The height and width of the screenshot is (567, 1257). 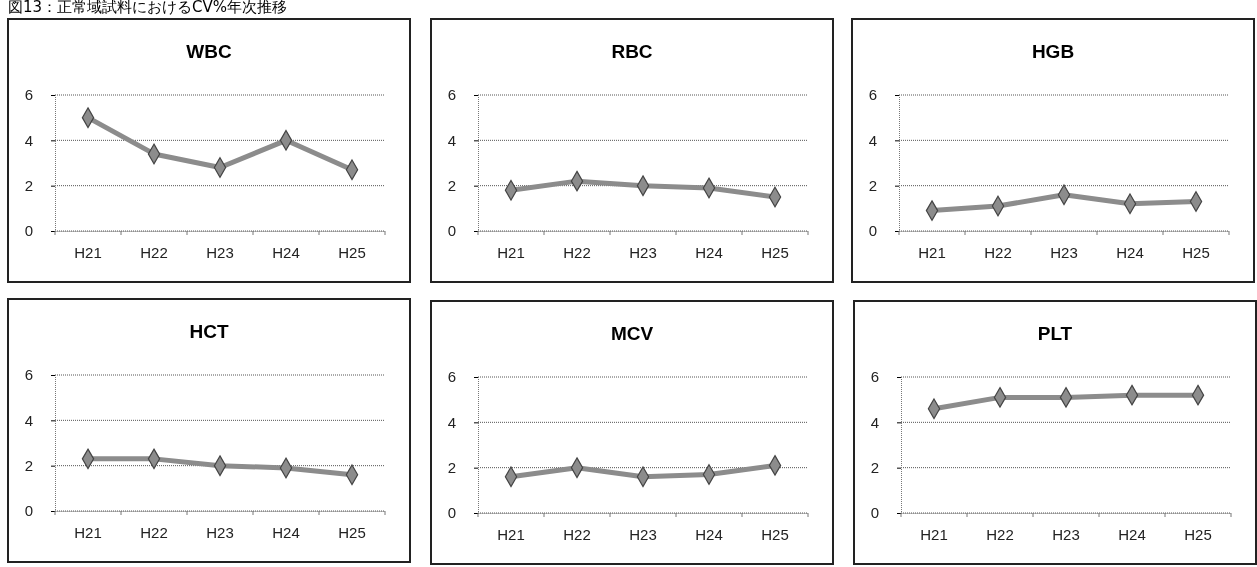 What do you see at coordinates (209, 51) in the screenshot?
I see `chart-title: WBC` at bounding box center [209, 51].